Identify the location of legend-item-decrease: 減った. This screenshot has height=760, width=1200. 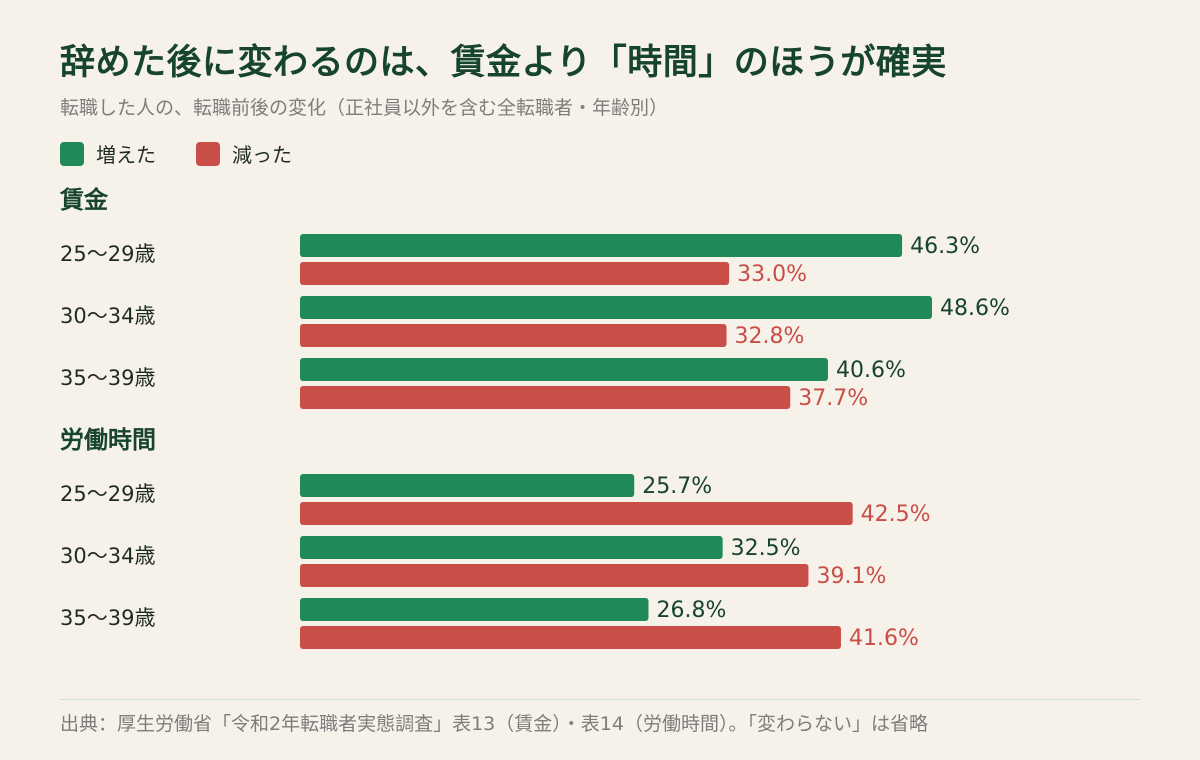
(244, 153).